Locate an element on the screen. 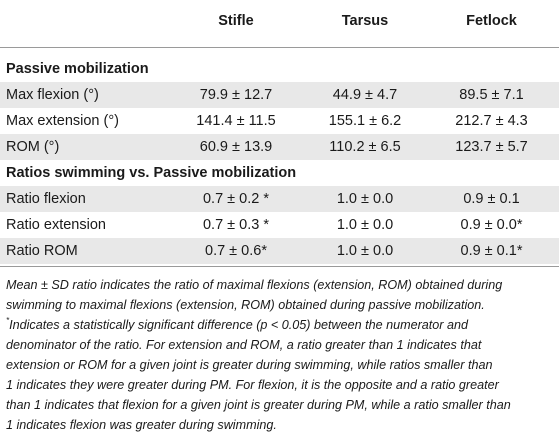 The image size is (559, 443). cell-tarsus: 155.1 ± 6.2 is located at coordinates (365, 121).